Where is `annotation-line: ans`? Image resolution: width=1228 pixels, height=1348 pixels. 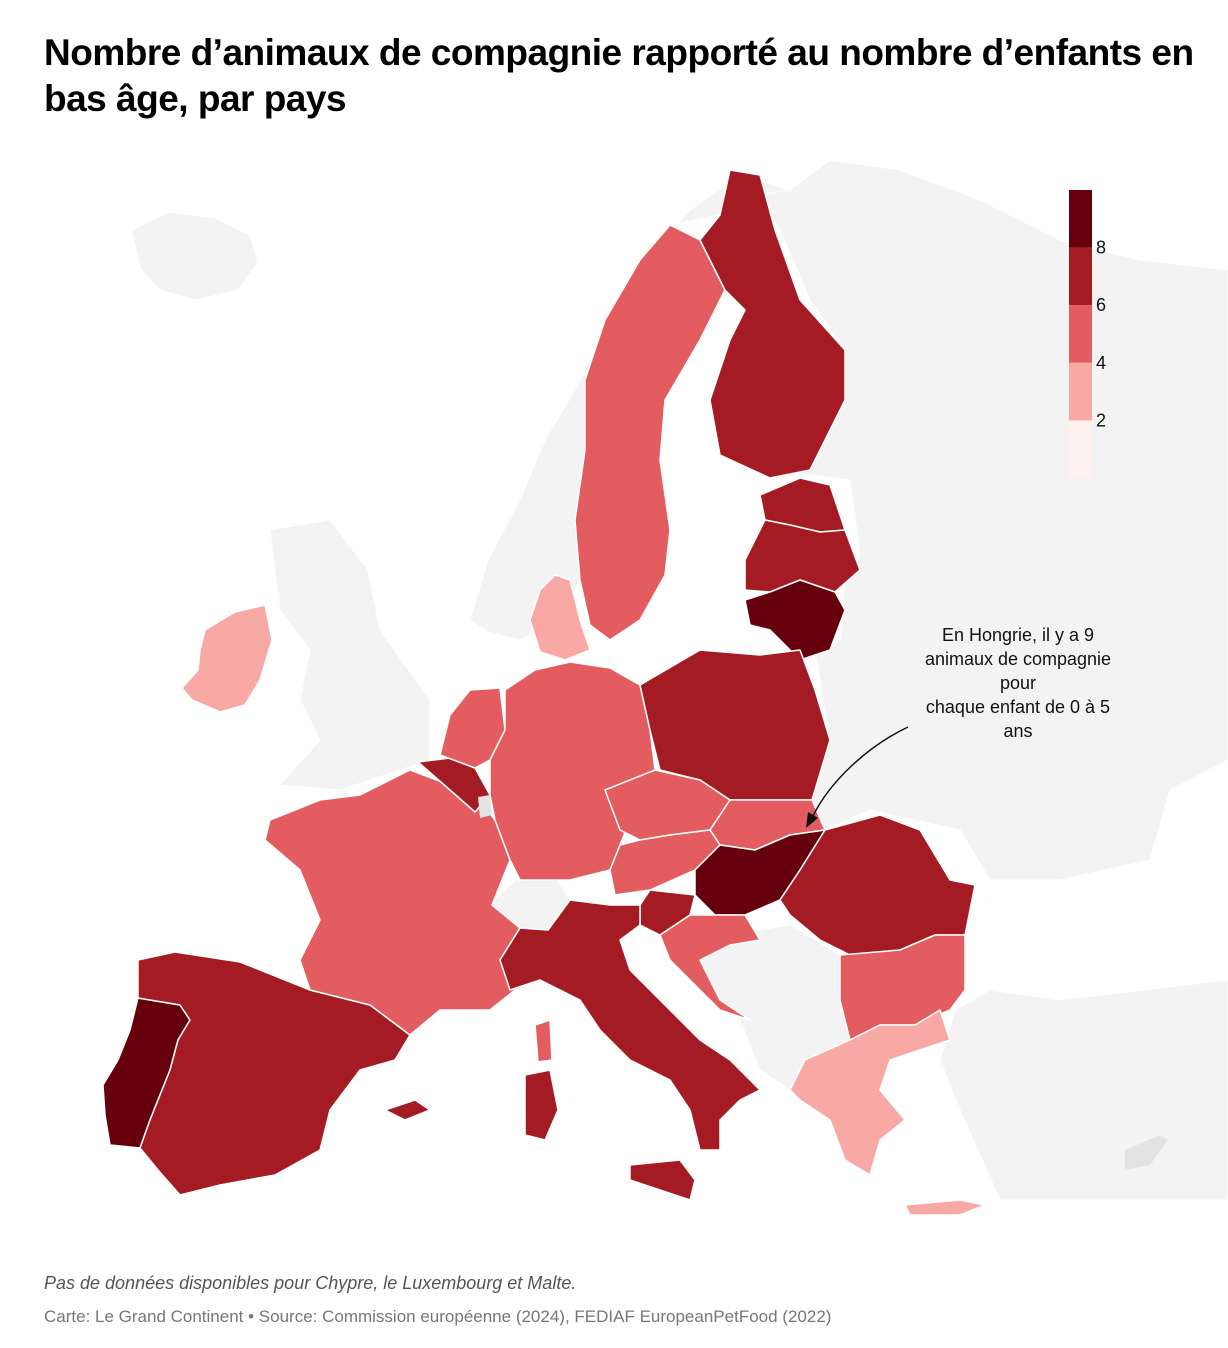
annotation-line: ans is located at coordinates (1018, 731).